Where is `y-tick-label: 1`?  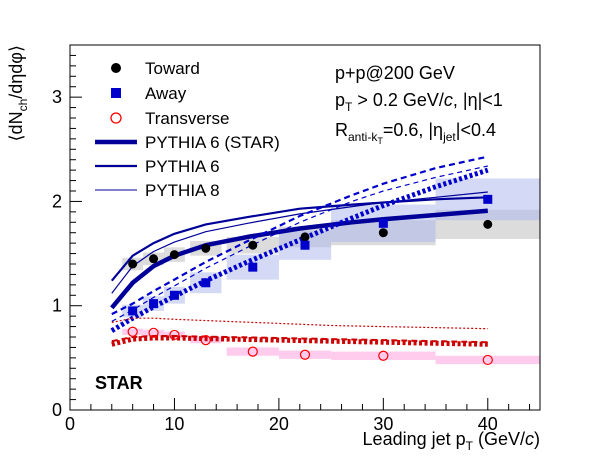
y-tick-label: 1 is located at coordinates (57, 306).